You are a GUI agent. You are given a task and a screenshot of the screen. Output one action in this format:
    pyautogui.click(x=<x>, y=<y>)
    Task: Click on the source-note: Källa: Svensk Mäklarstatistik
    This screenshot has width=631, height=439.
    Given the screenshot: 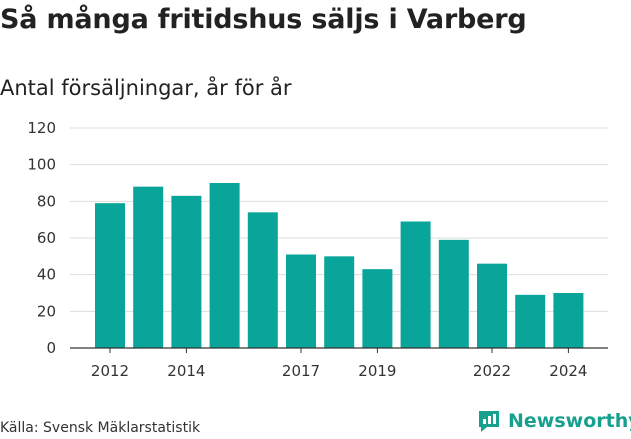 What is the action you would take?
    pyautogui.click(x=100, y=428)
    